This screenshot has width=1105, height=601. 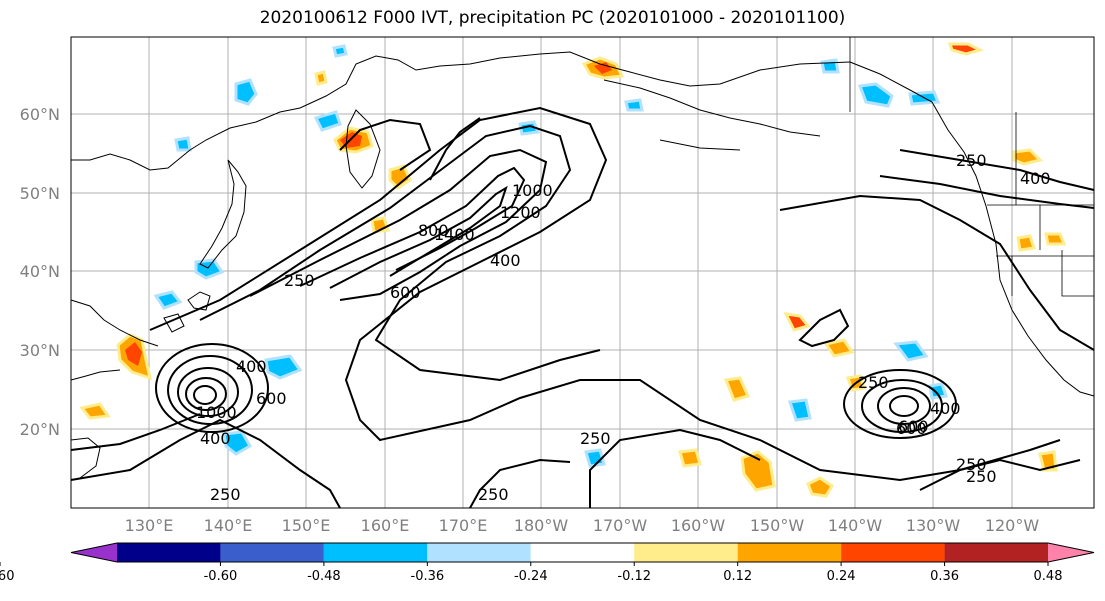 I want to click on colorbar-tick-label: -0.36, so click(x=428, y=576).